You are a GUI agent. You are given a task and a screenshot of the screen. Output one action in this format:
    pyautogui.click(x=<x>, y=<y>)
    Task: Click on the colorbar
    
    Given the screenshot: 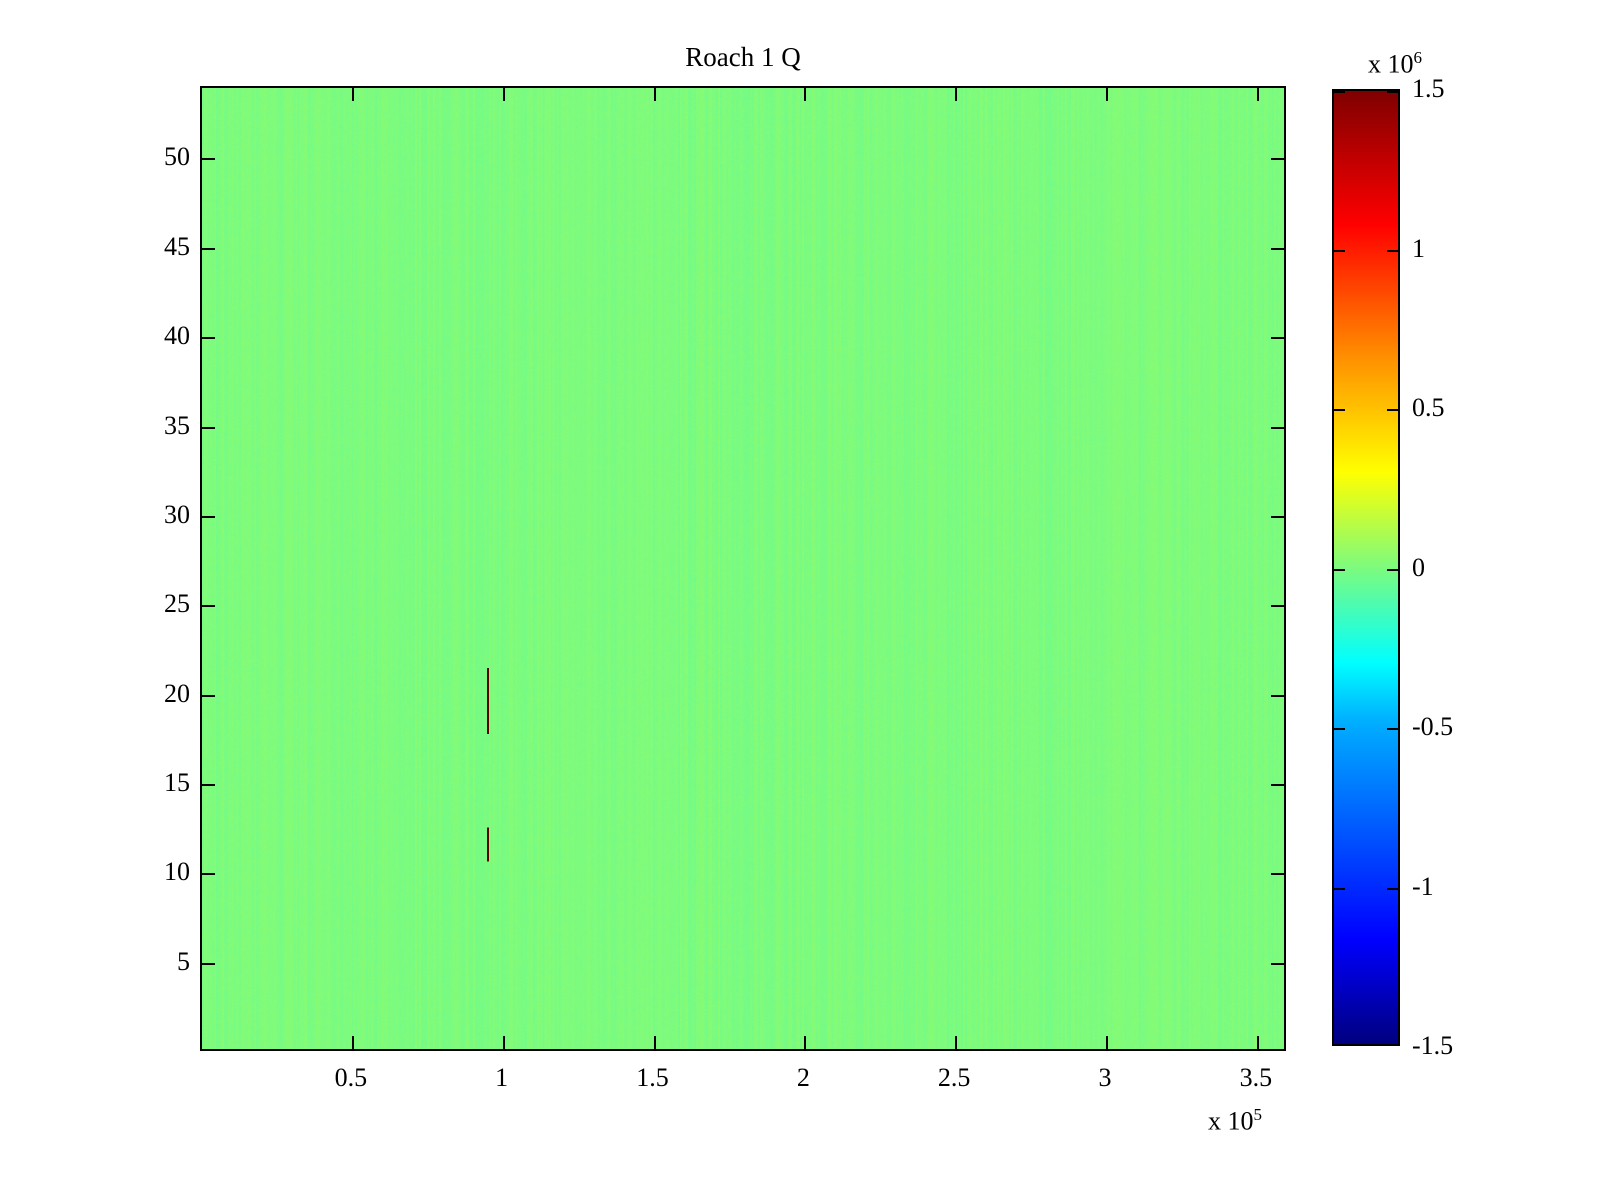 What is the action you would take?
    pyautogui.click(x=1366, y=567)
    